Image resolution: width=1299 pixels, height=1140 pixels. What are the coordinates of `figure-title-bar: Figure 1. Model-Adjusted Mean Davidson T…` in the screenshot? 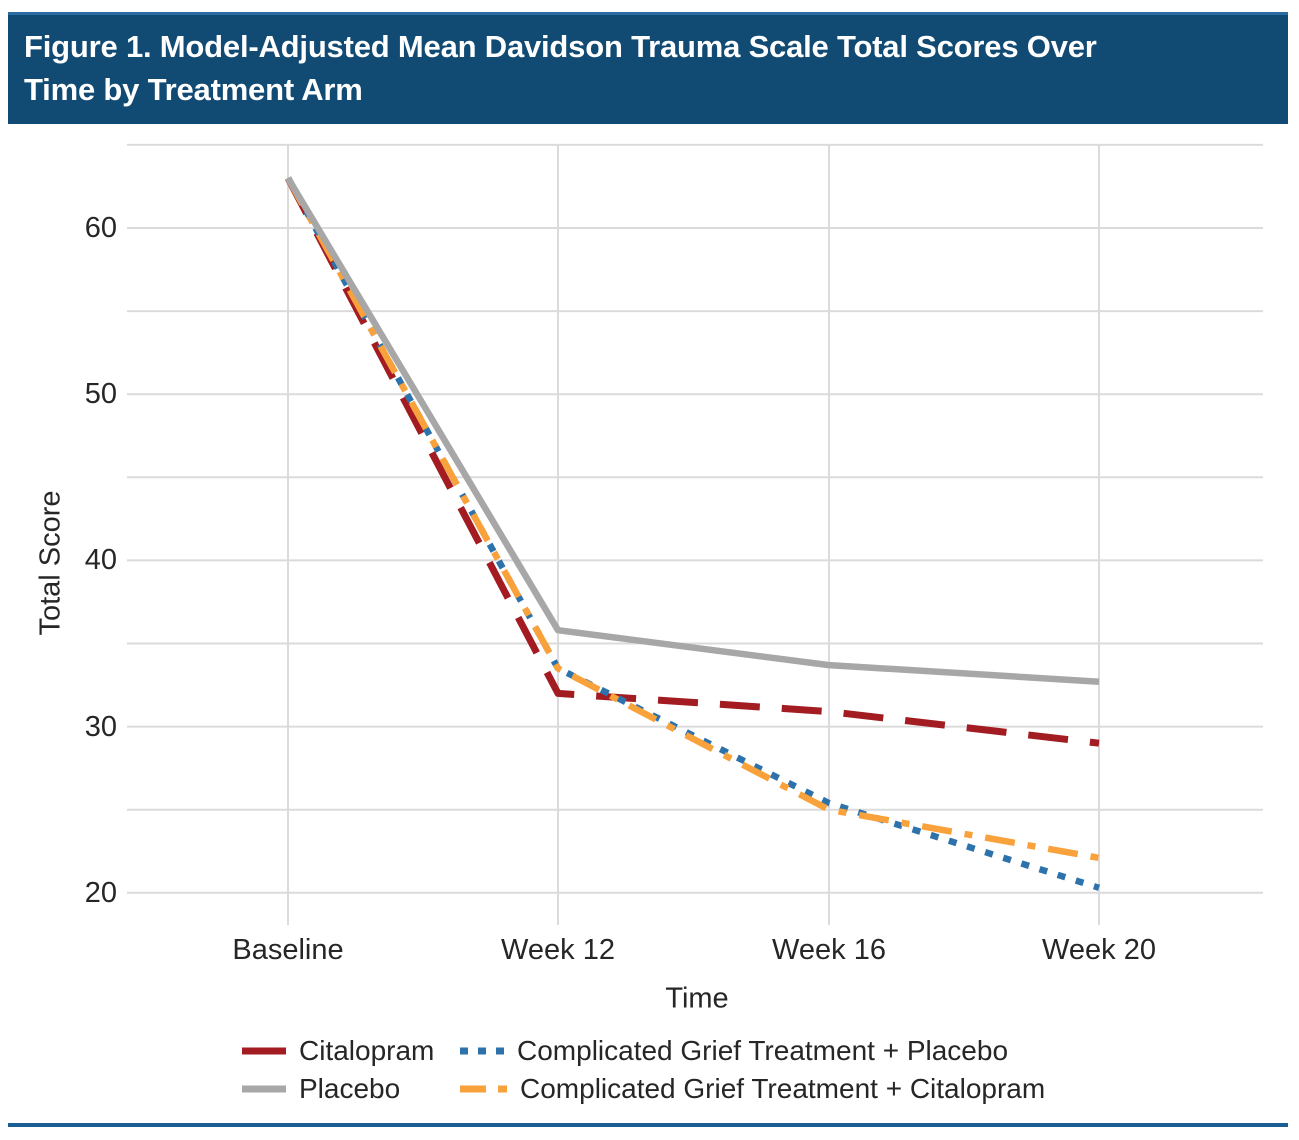 It's located at (648, 68).